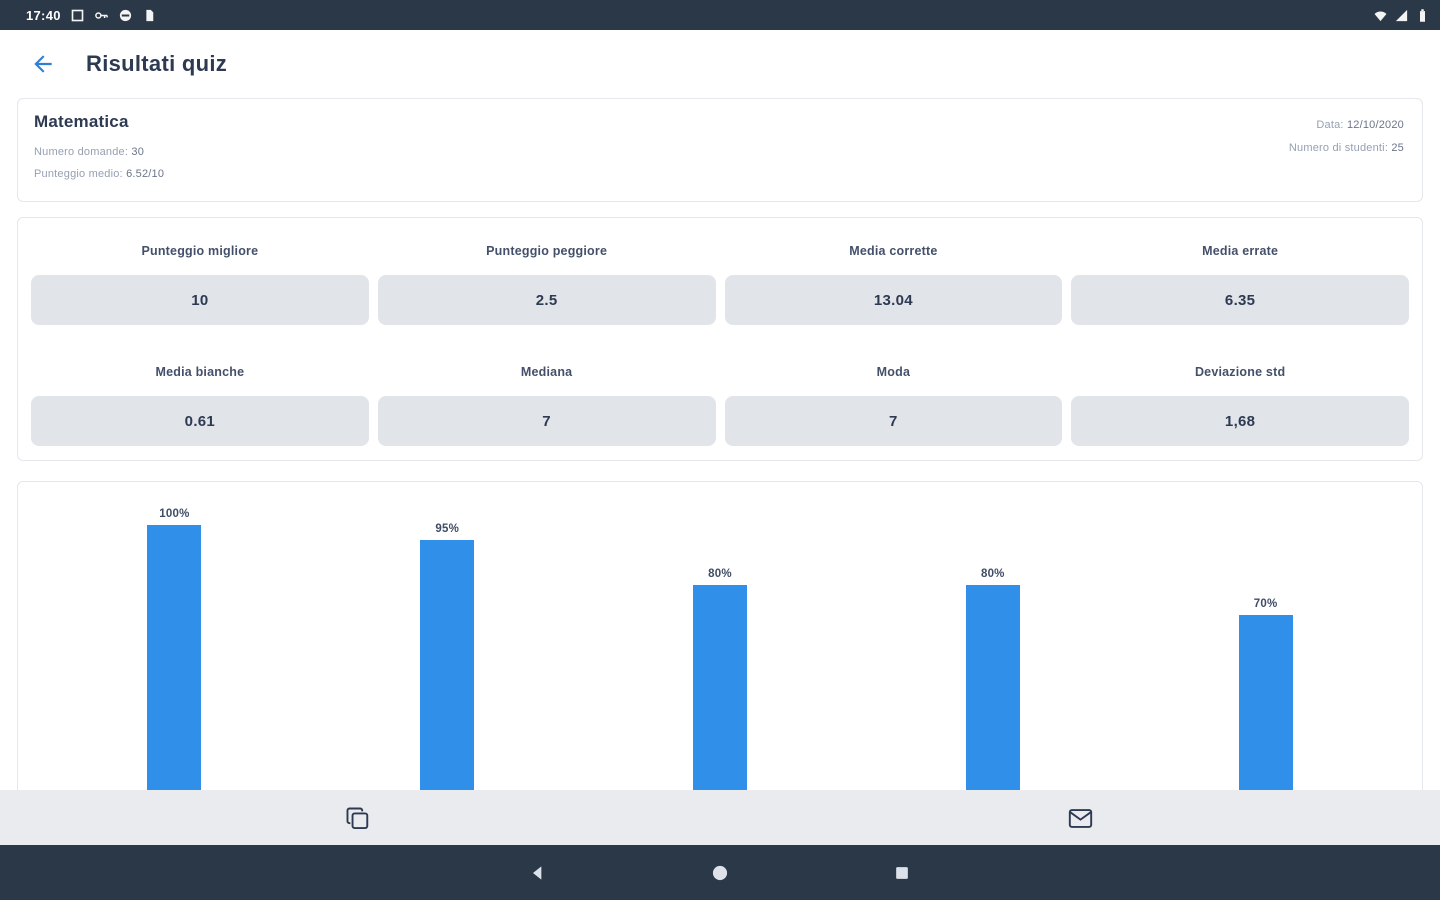 Image resolution: width=1440 pixels, height=900 pixels. I want to click on stat-cell-punteggio-peggiore: Punteggio peggiore 2.5, so click(546, 284).